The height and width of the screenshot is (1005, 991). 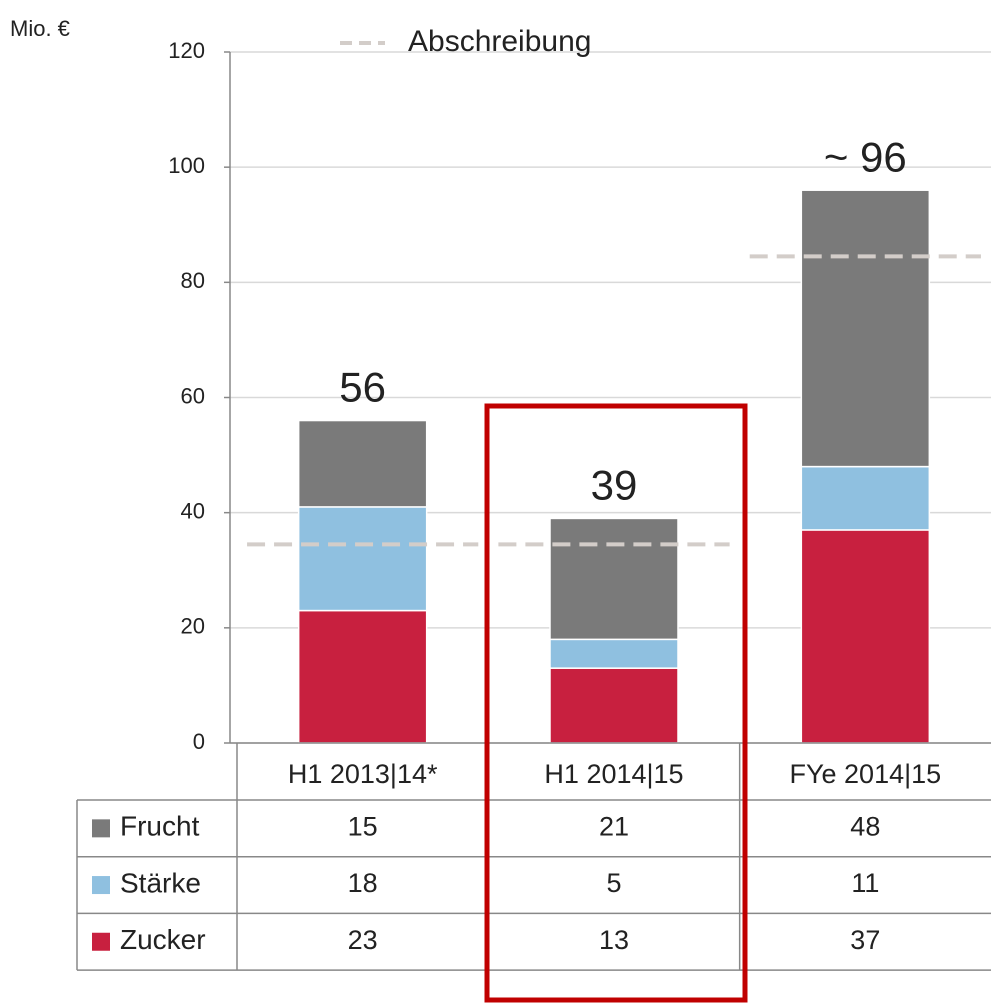 What do you see at coordinates (362, 387) in the screenshot?
I see `total-label: 56` at bounding box center [362, 387].